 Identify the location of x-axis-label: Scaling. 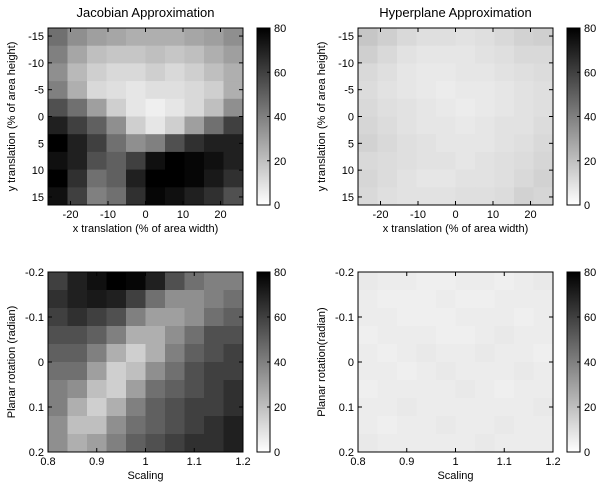
(455, 476).